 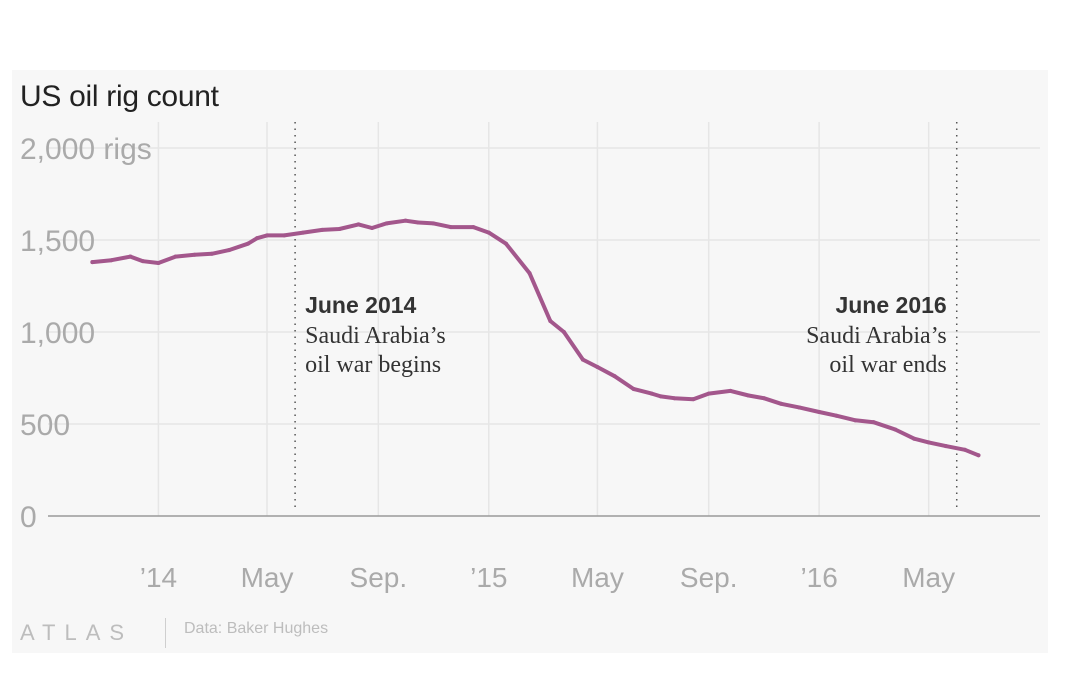 I want to click on y-tick-label: 2,000 rigs, so click(x=86, y=149).